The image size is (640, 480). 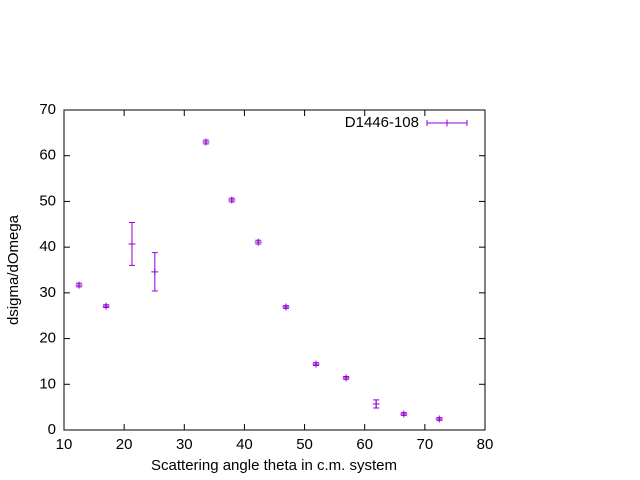 I want to click on y-tick-label: 40, so click(x=47, y=246).